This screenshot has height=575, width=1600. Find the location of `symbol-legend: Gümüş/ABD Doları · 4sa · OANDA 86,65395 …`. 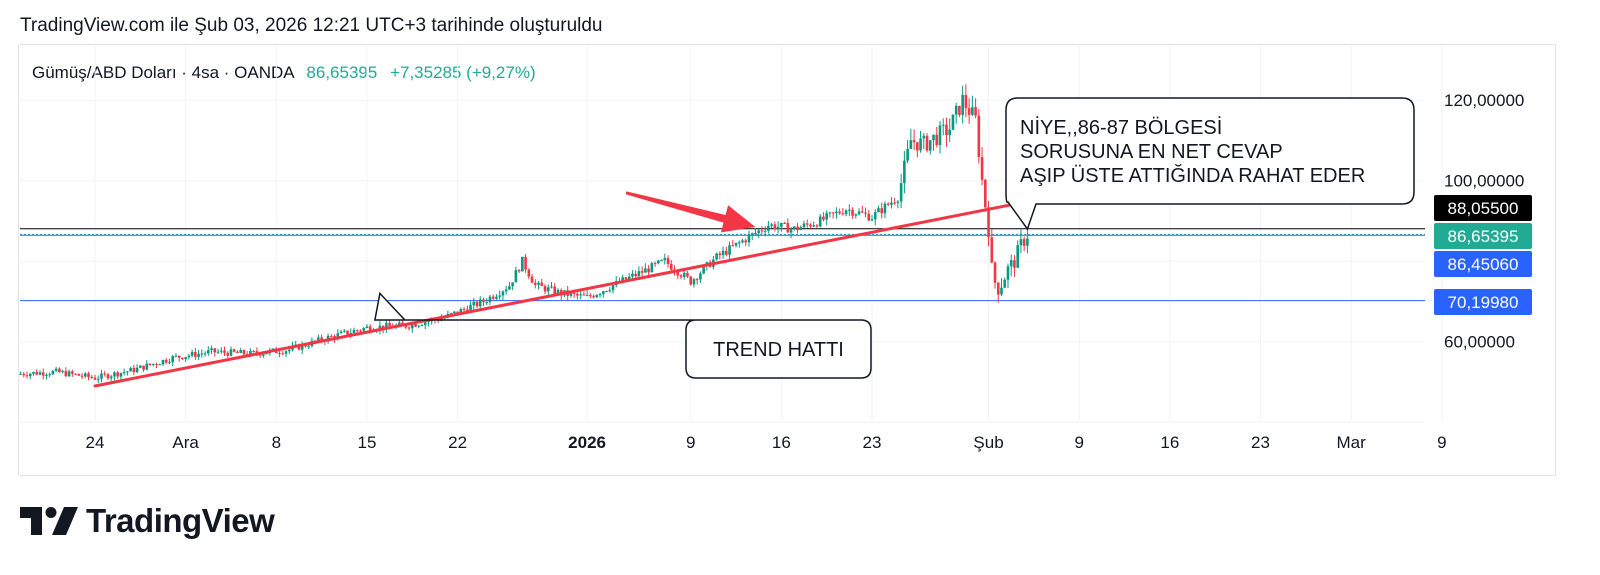

symbol-legend: Gümüş/ABD Doları · 4sa · OANDA 86,65395 … is located at coordinates (284, 73).